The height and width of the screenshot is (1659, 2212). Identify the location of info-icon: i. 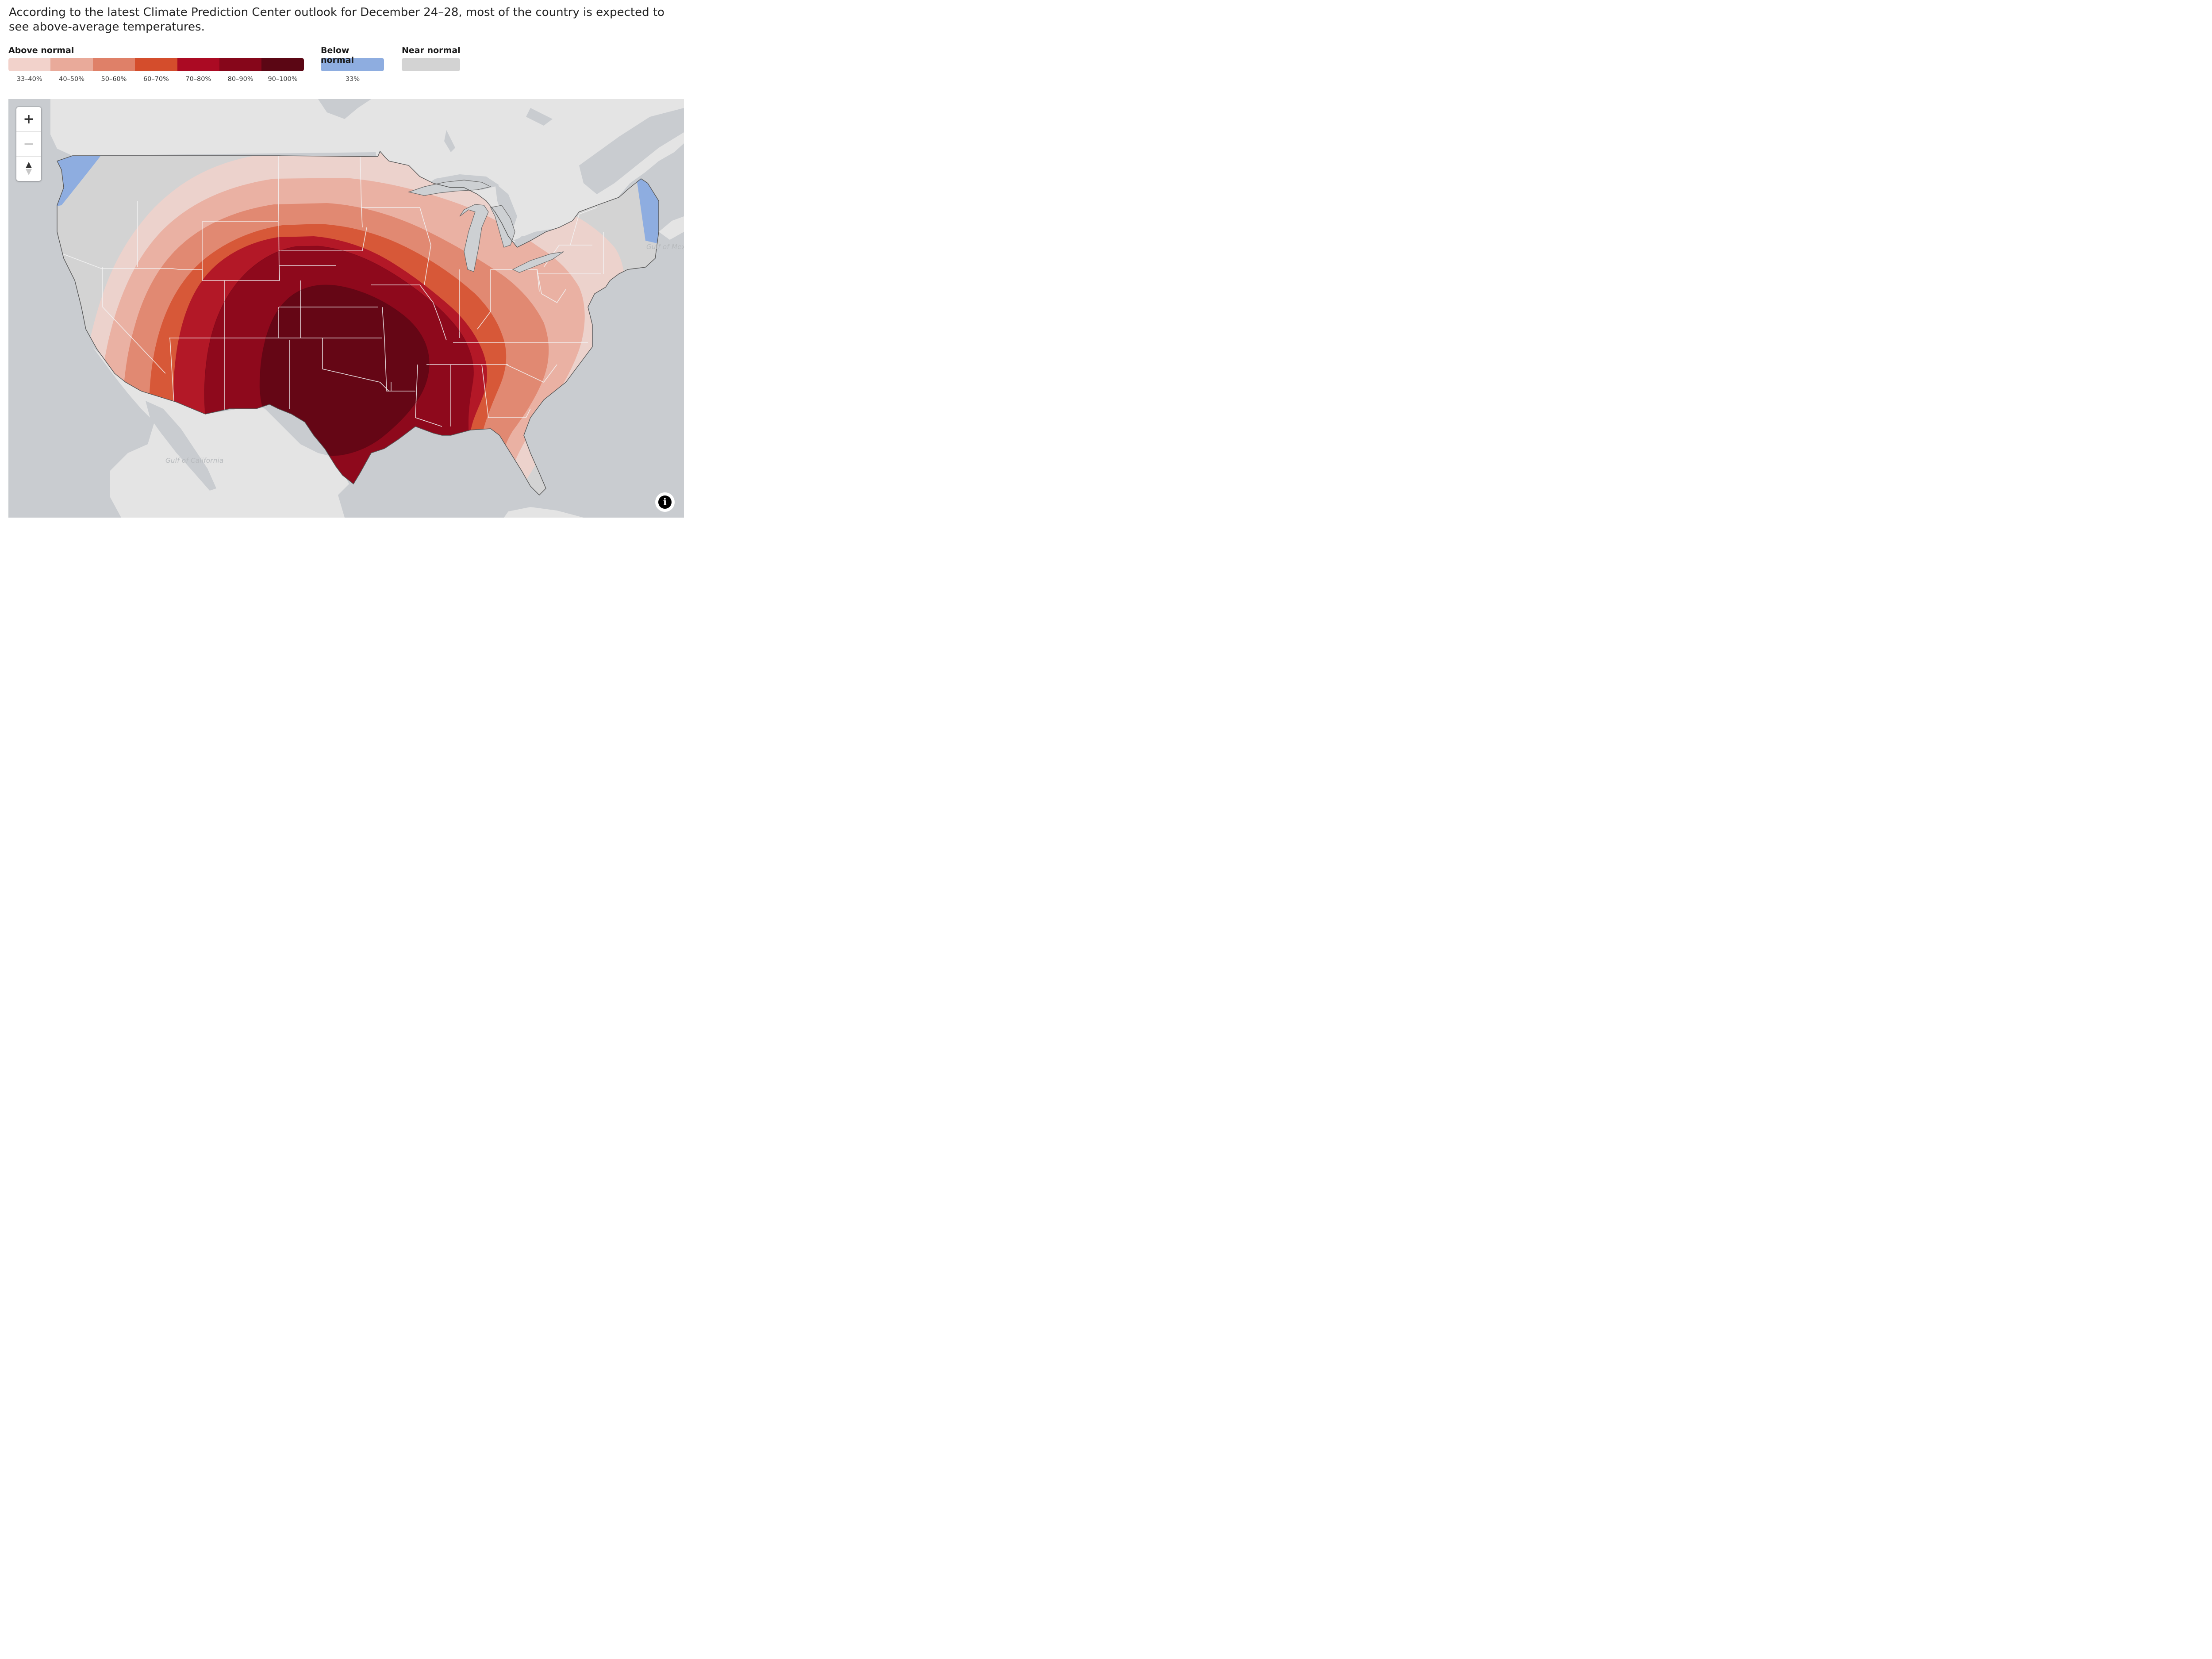
(665, 502).